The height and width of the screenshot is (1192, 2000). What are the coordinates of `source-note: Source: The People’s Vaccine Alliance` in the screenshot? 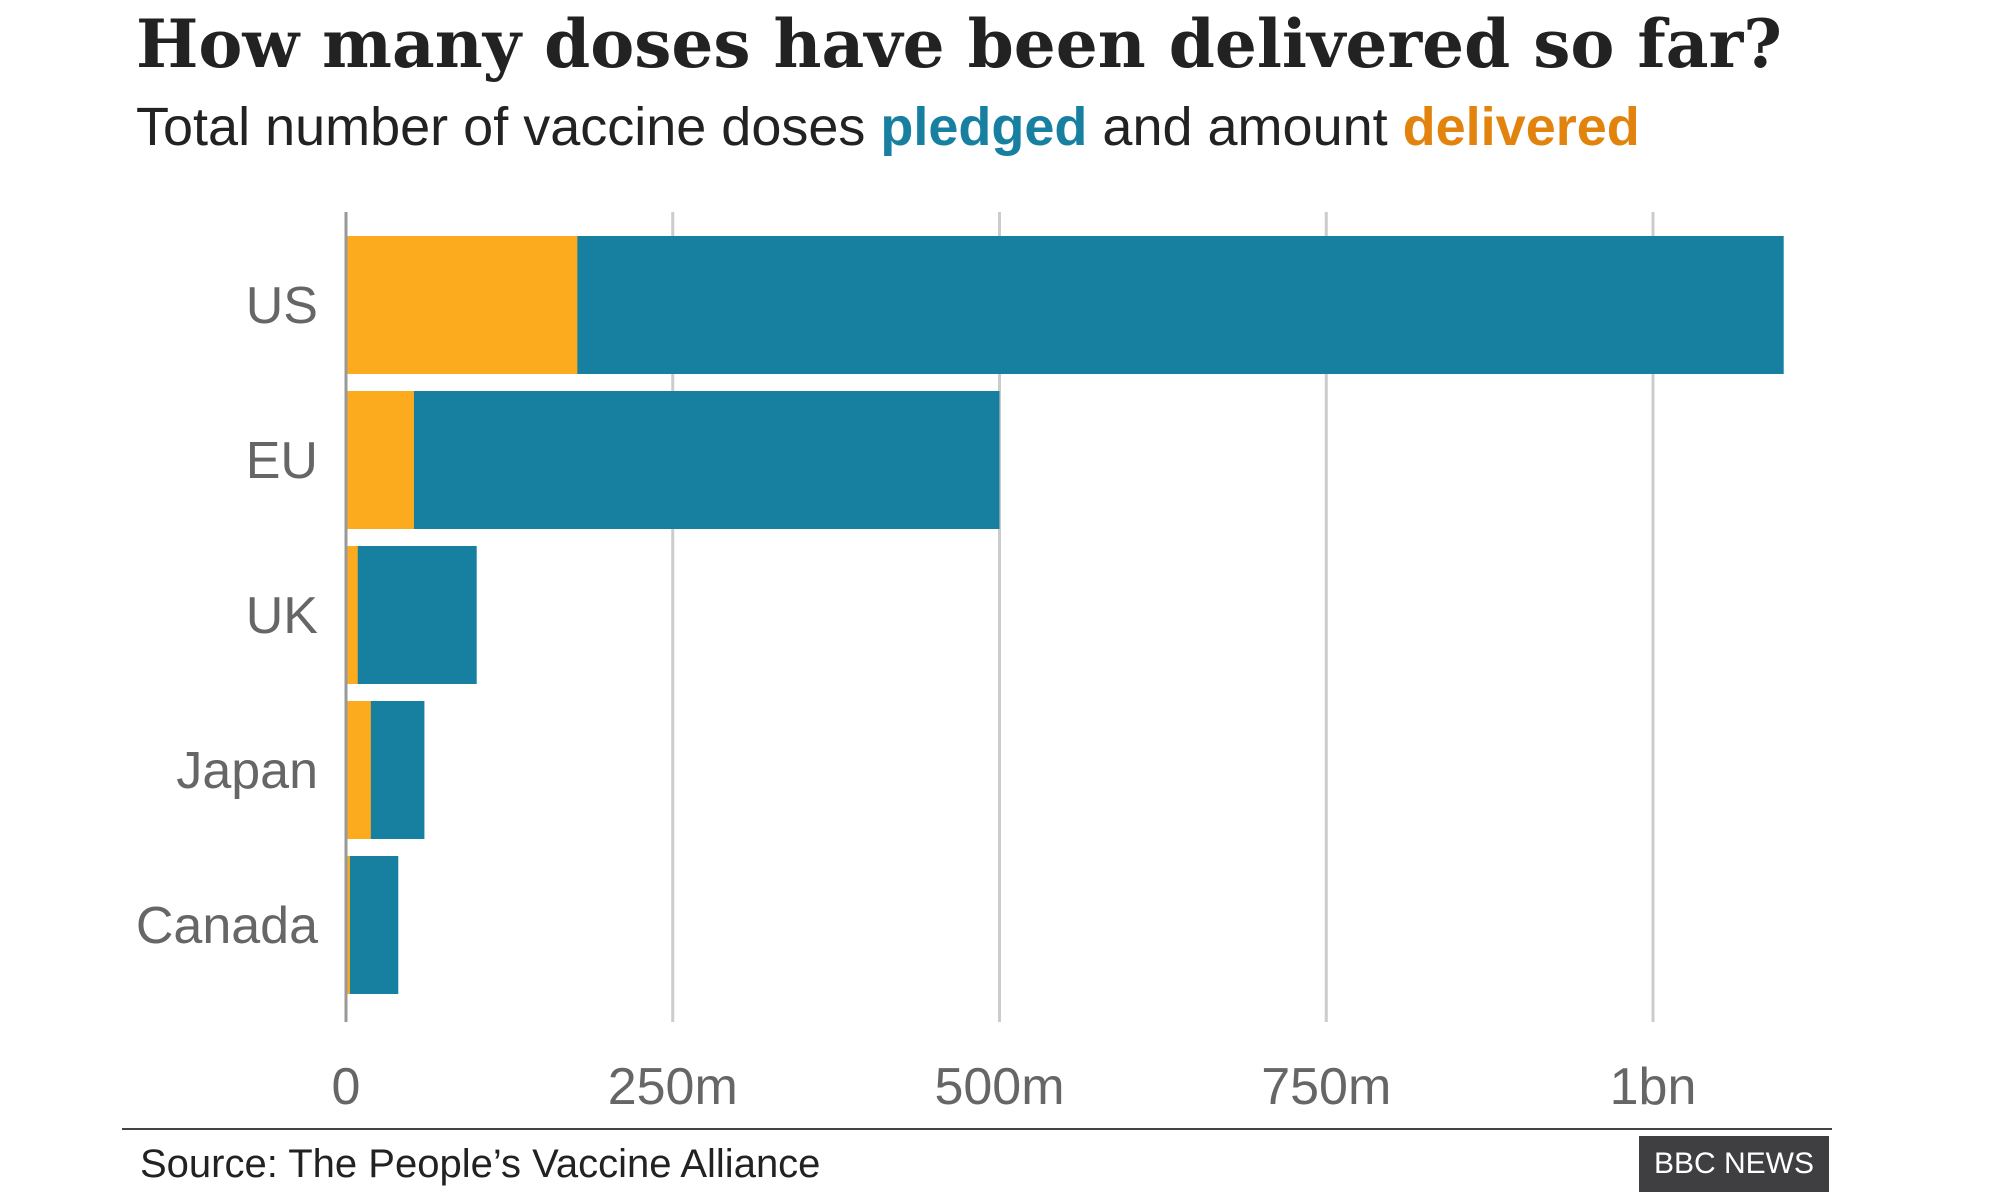 It's located at (480, 1164).